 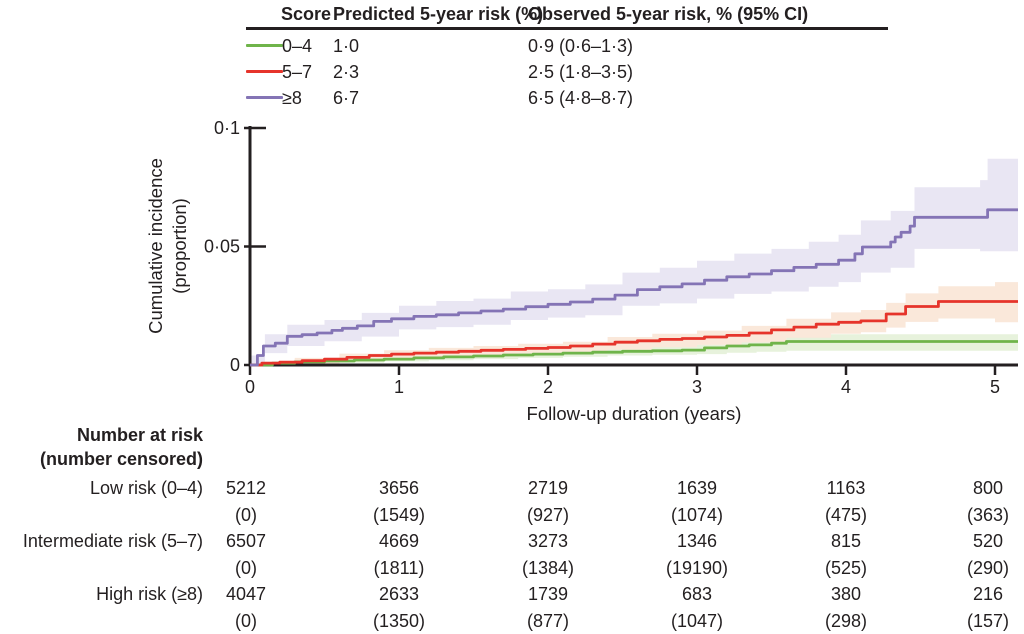 I want to click on legend-predicted-value: 2·3, so click(x=346, y=72).